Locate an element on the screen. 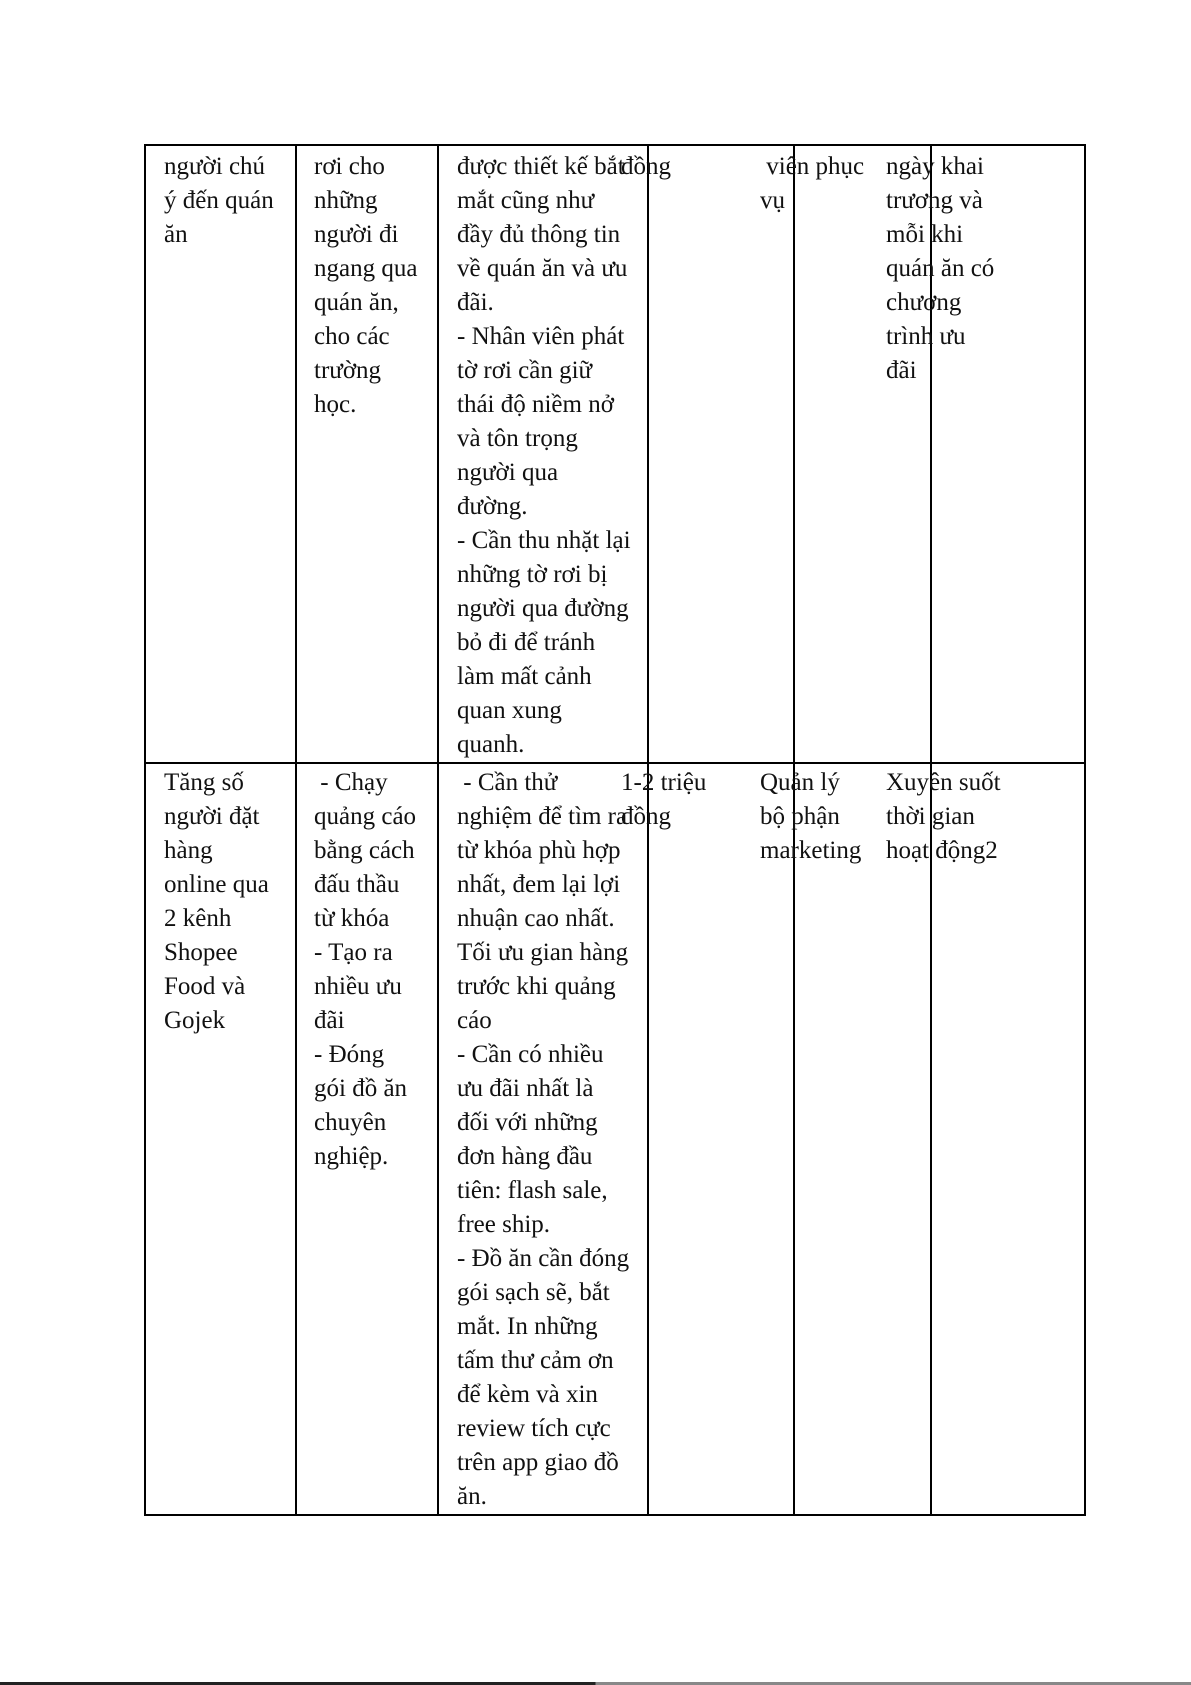  cell-text-line: học. is located at coordinates (335, 404).